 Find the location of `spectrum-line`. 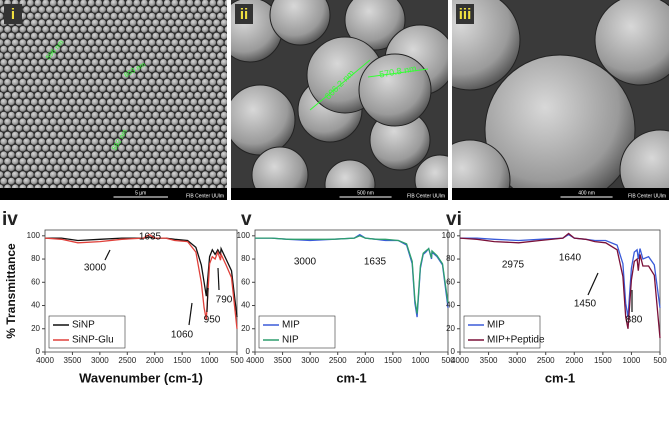

spectrum-line is located at coordinates (560, 285).